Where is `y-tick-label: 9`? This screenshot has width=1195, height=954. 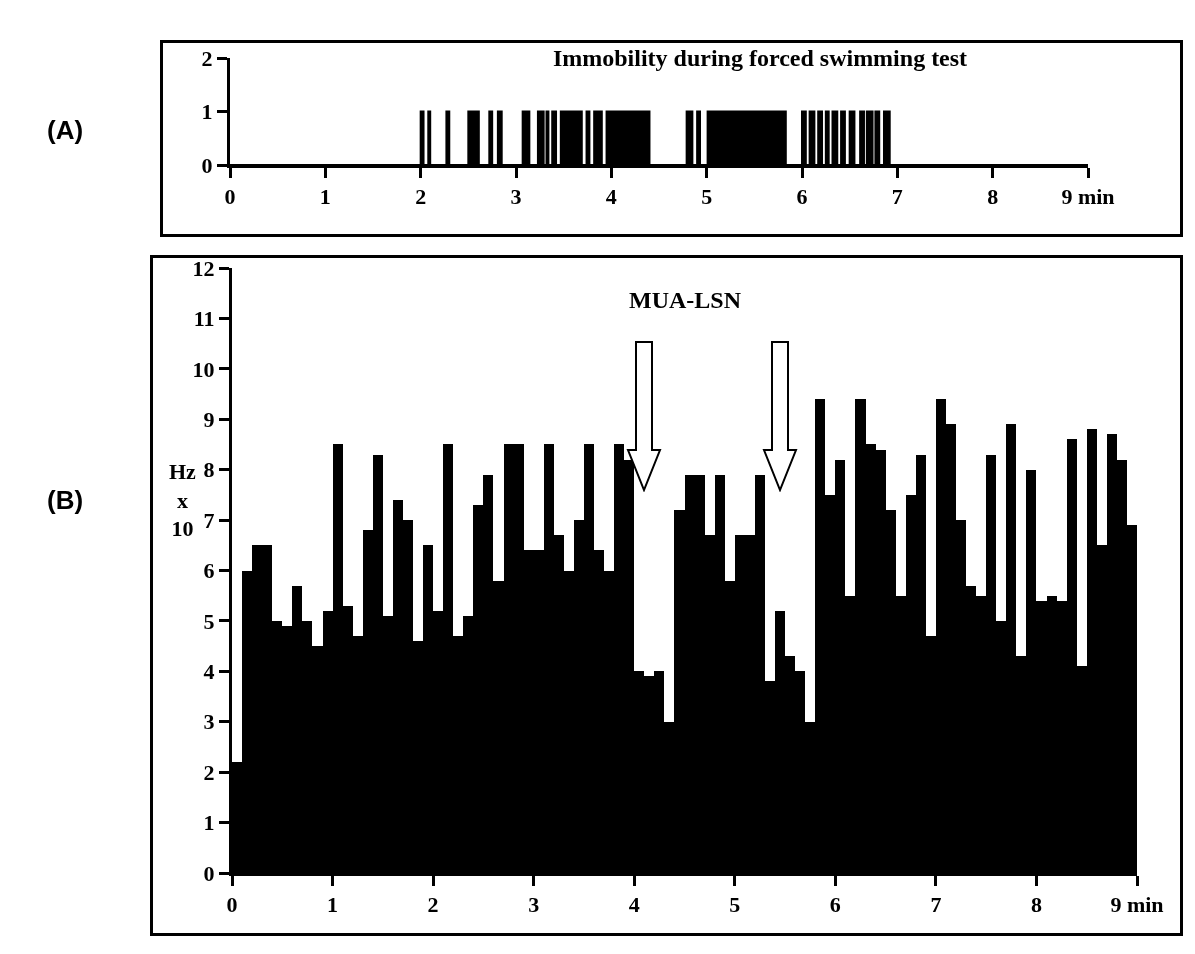 y-tick-label: 9 is located at coordinates (209, 419).